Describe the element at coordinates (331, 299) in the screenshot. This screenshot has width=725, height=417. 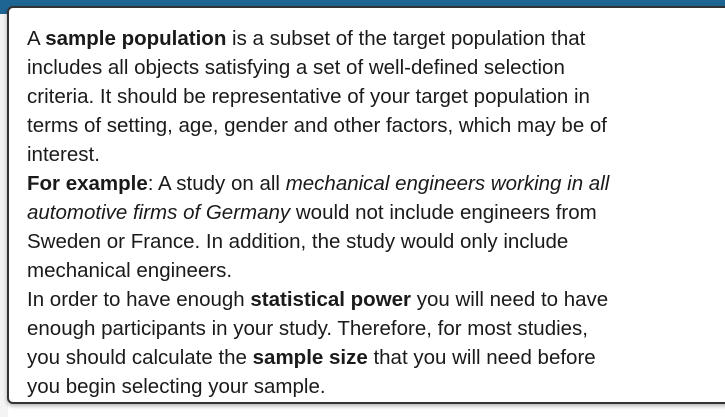
I see `bold-text: statistical power` at that location.